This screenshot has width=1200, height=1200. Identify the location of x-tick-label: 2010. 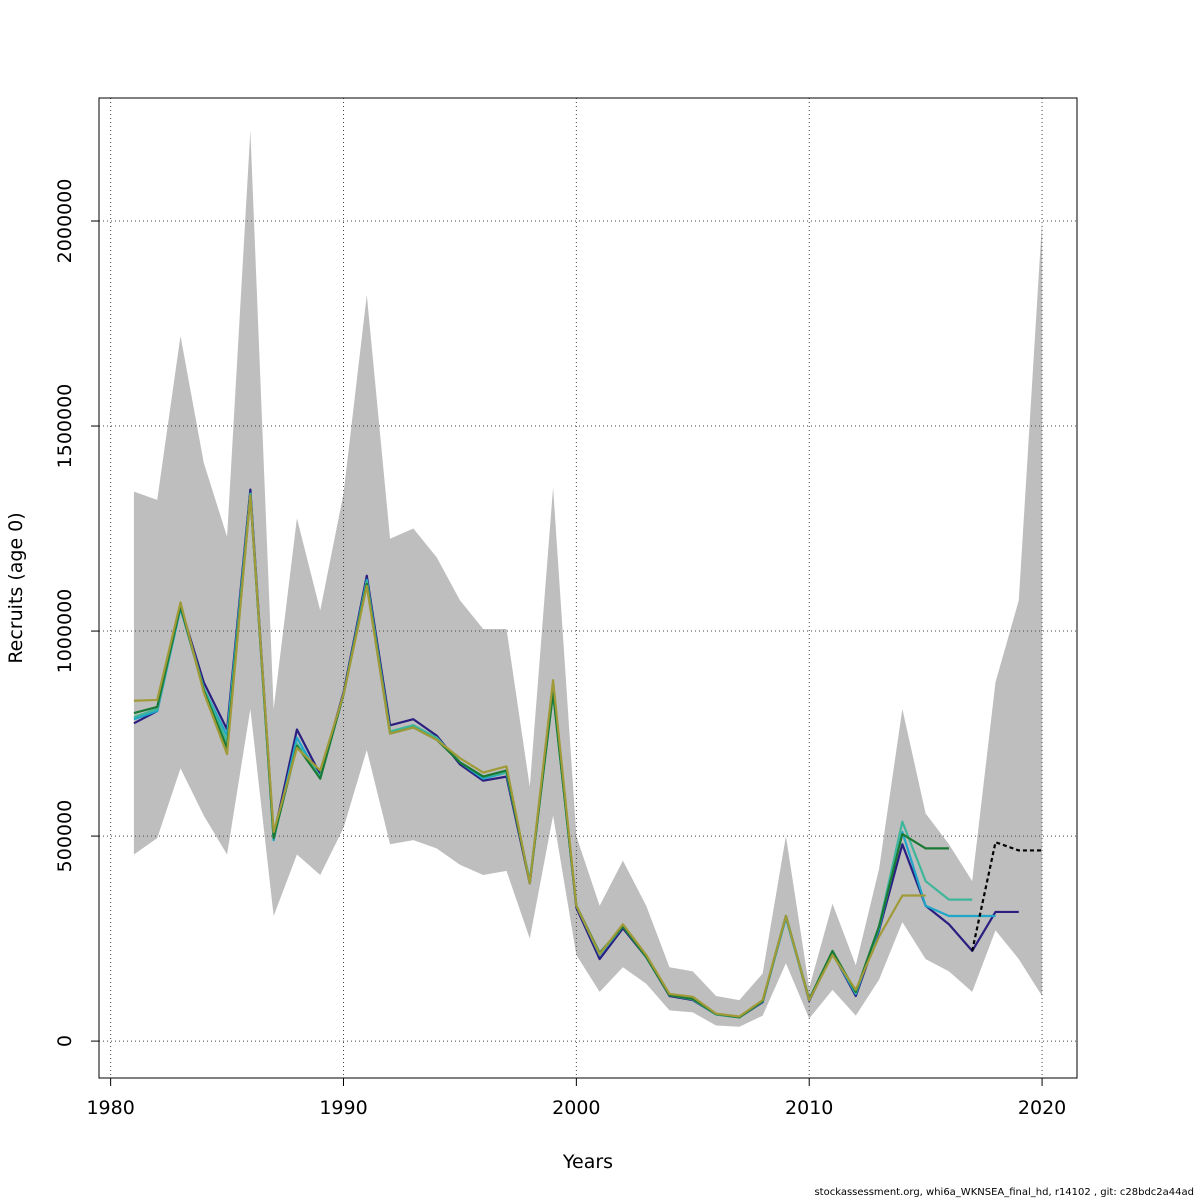
(809, 1108).